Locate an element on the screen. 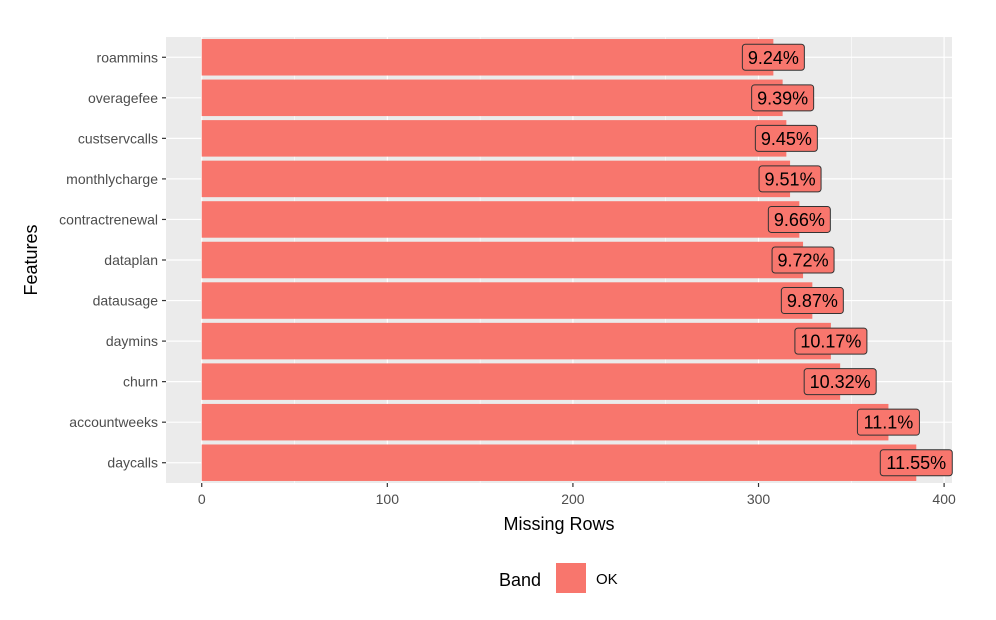 This screenshot has height=620, width=996. data-label-text: 9.51% is located at coordinates (790, 179).